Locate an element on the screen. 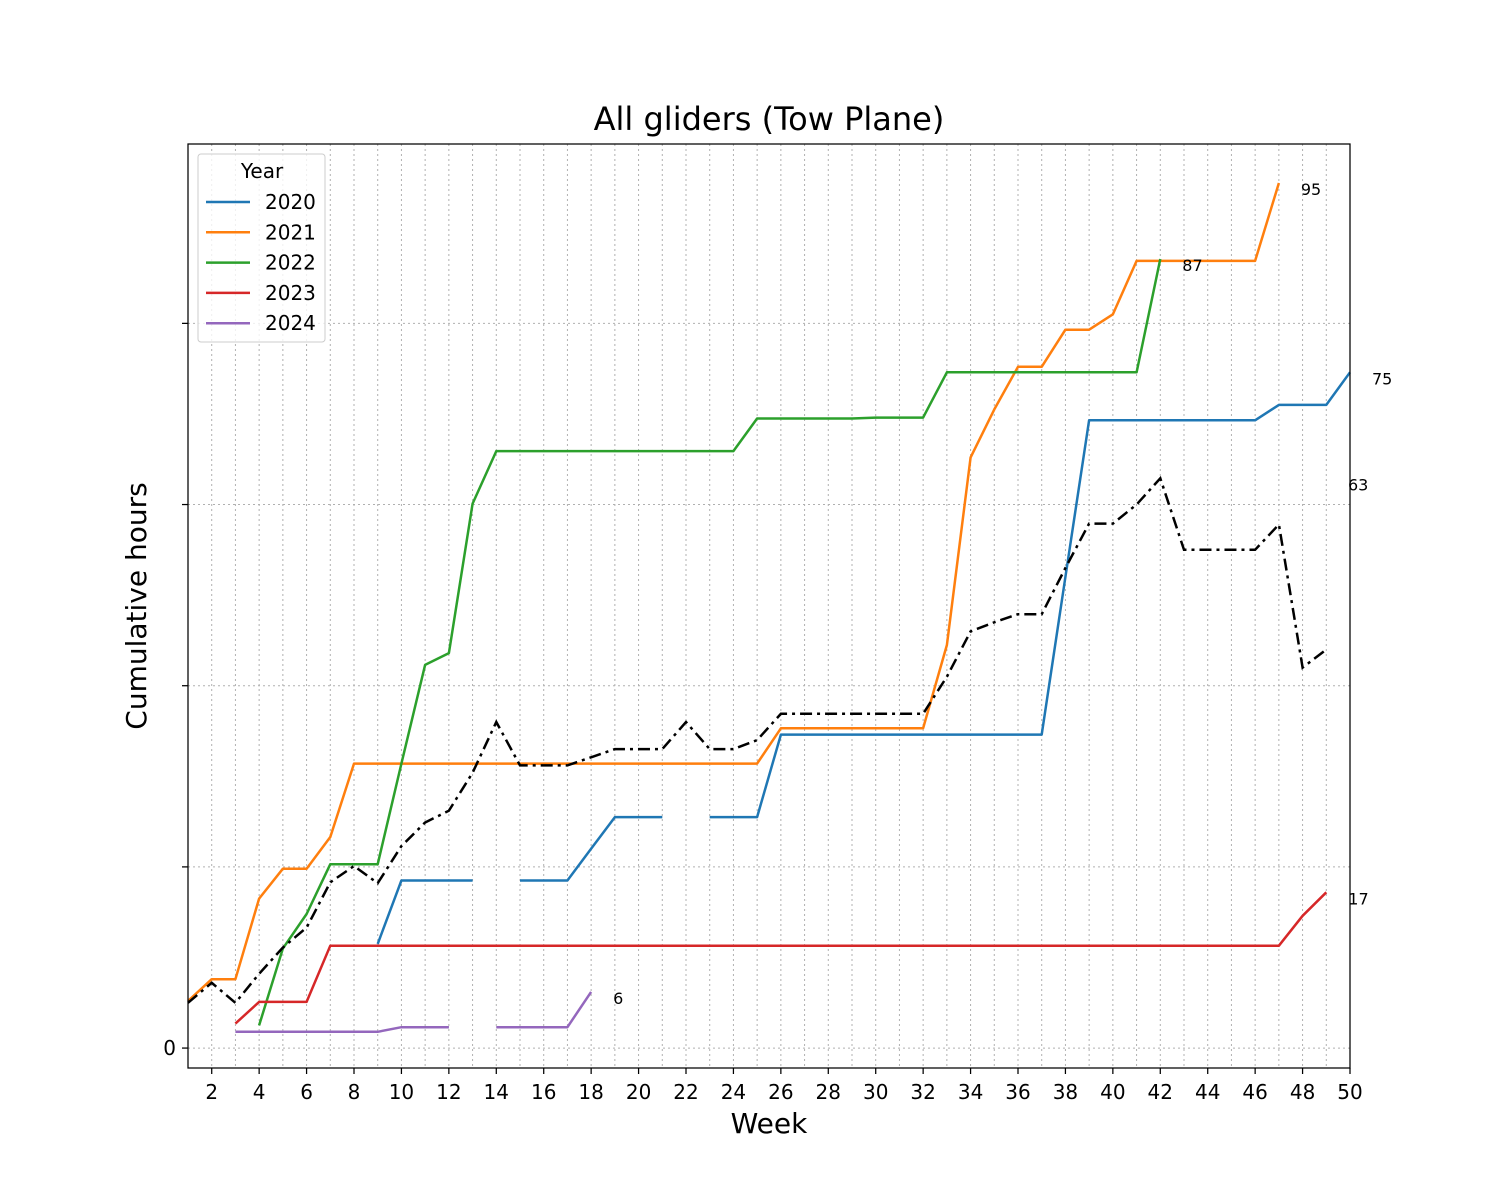  x-tick-label: 8 is located at coordinates (354, 1092).